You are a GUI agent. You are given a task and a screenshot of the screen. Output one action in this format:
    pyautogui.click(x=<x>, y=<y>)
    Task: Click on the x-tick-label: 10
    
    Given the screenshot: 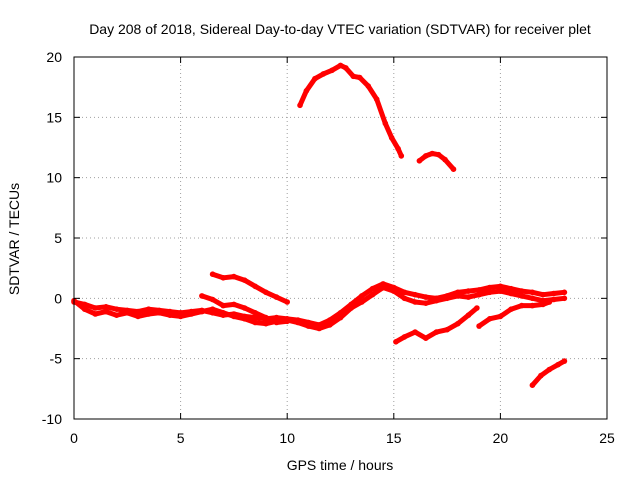 What is the action you would take?
    pyautogui.click(x=287, y=438)
    